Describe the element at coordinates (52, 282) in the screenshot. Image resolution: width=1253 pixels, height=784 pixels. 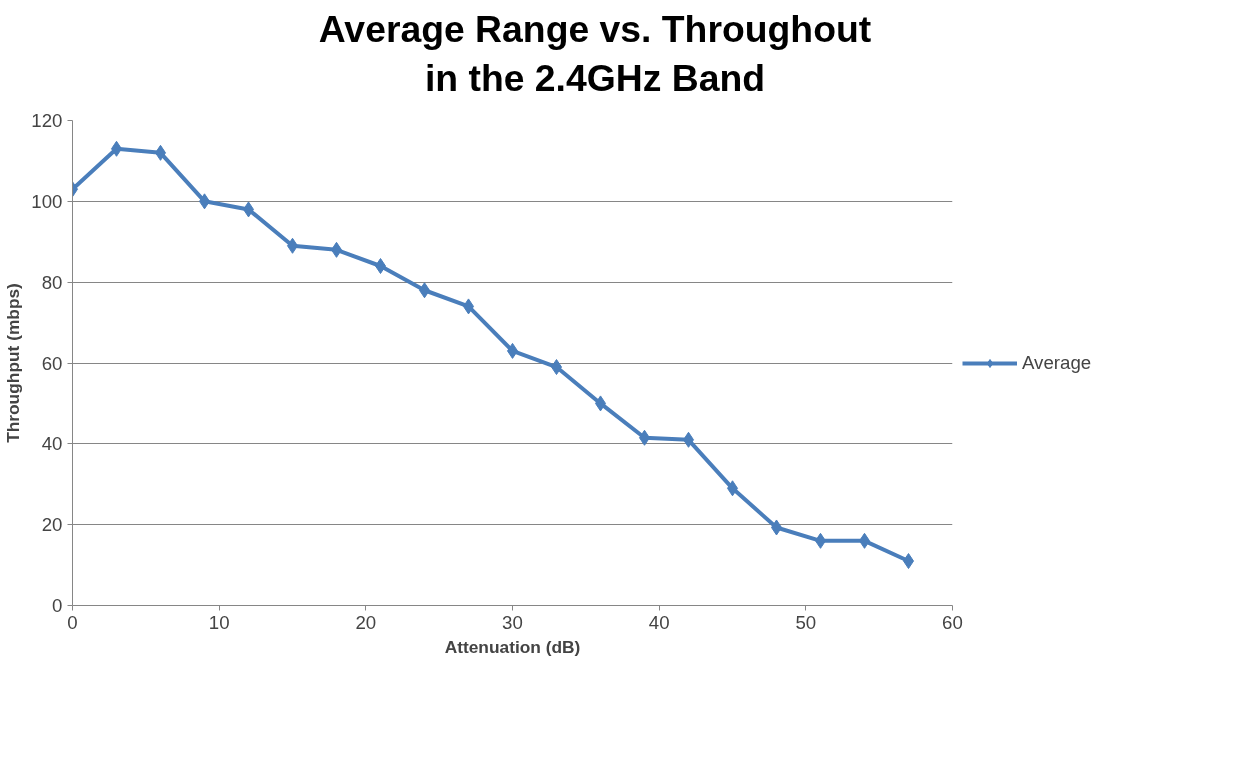
I see `y-tick-label: 80` at that location.